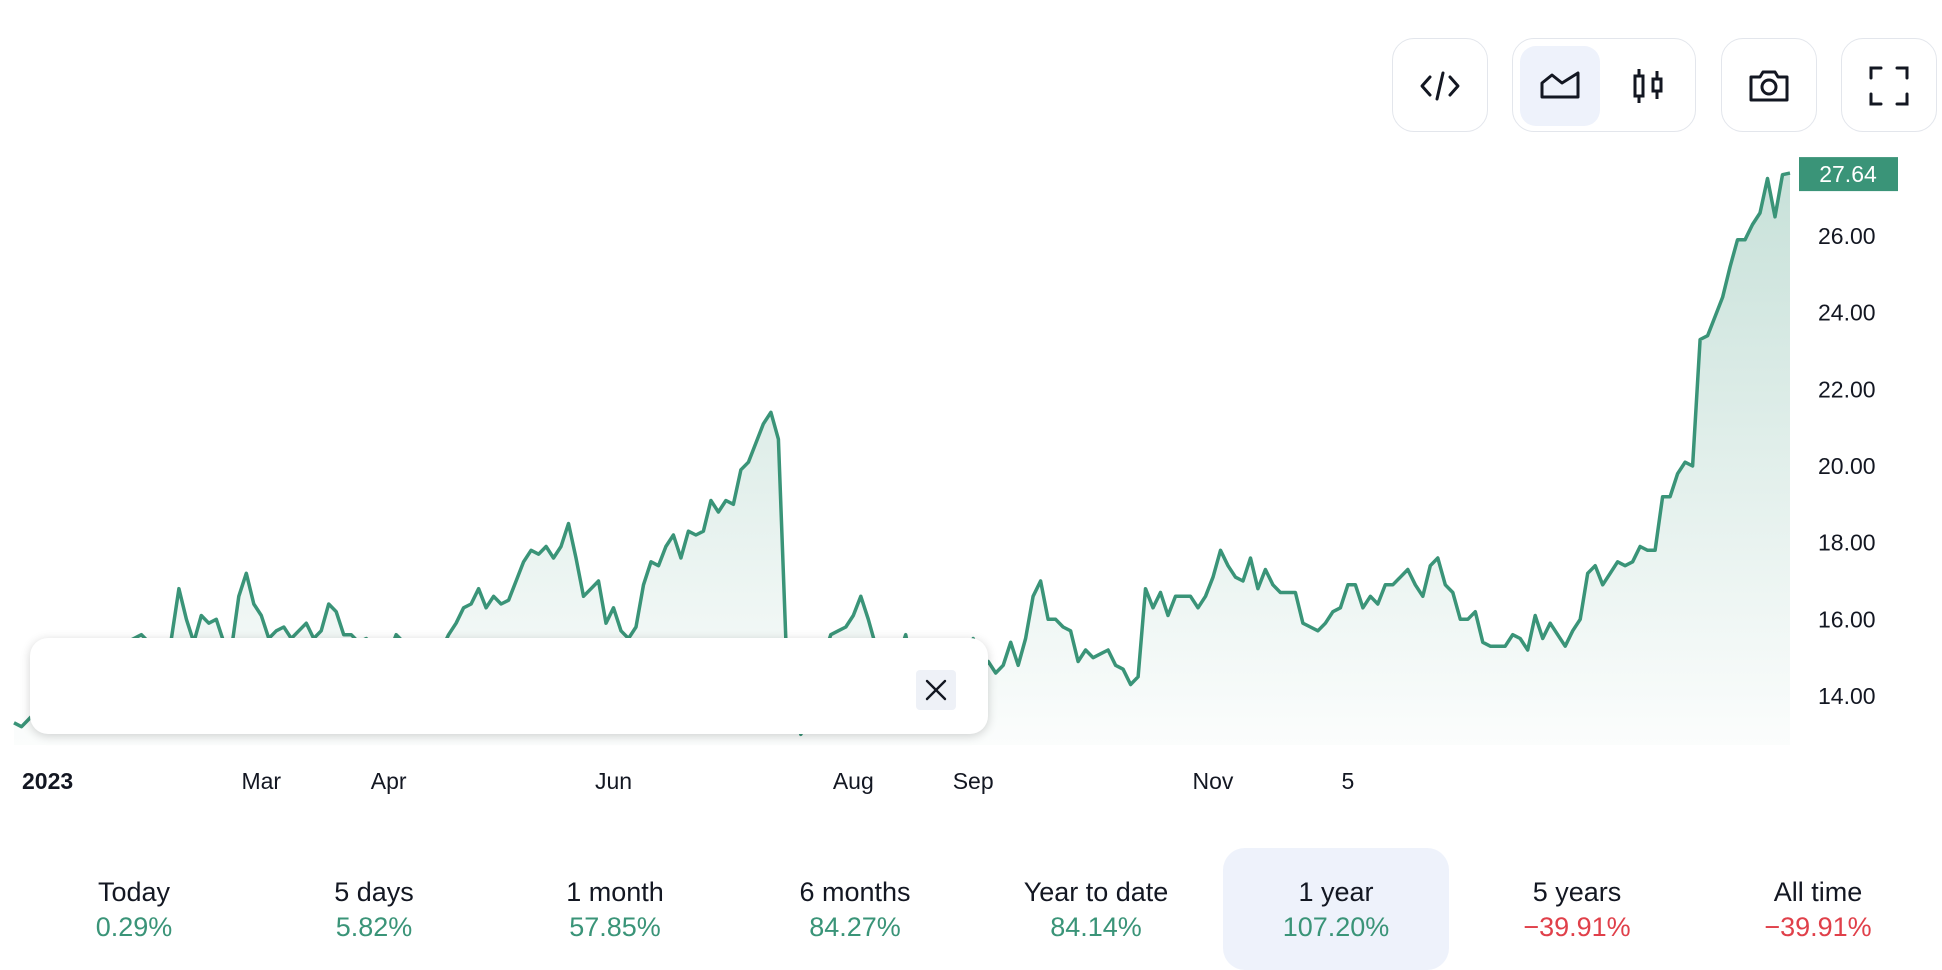 The height and width of the screenshot is (970, 1942). I want to click on tab-label: Year to date, so click(1096, 892).